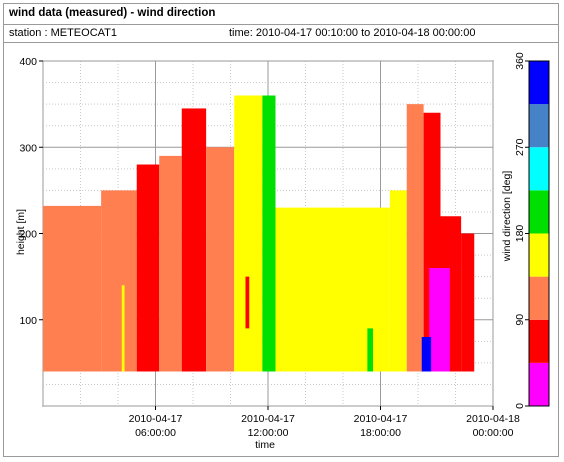  Describe the element at coordinates (28, 321) in the screenshot. I see `y-tick-label: 100` at that location.